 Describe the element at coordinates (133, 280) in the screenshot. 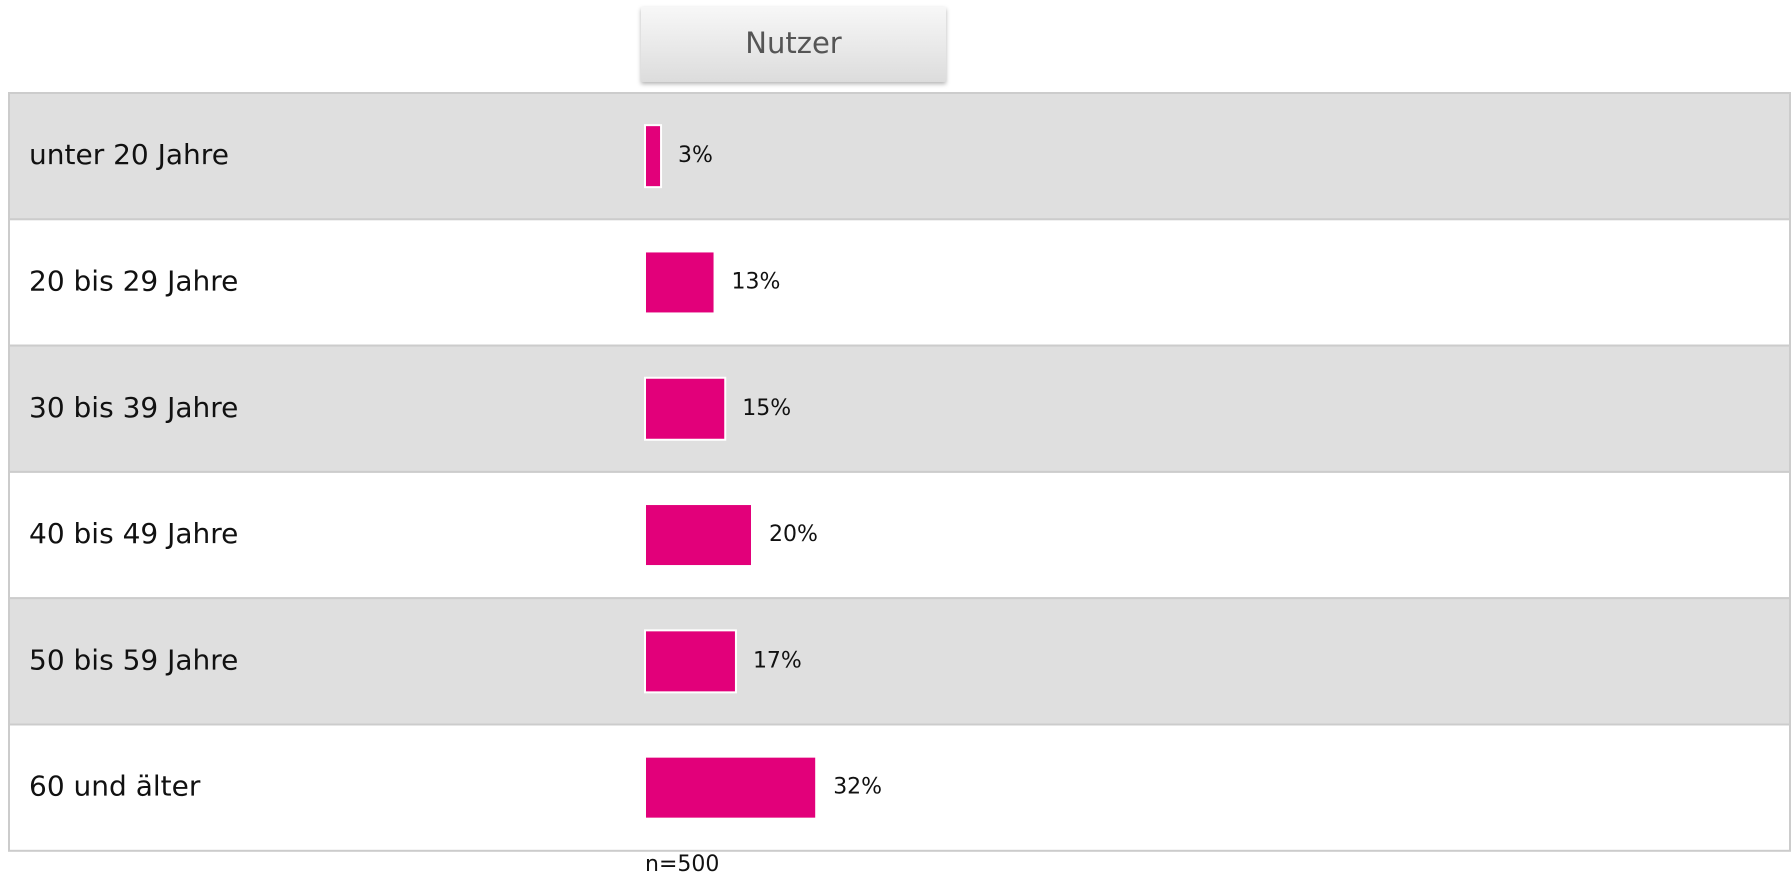

I see `category-label: 20 bis 29 Jahre` at that location.